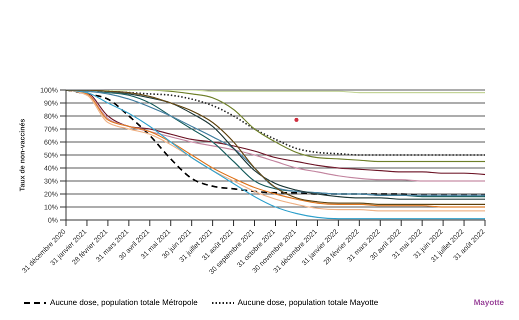 This screenshot has width=519, height=320. Describe the element at coordinates (489, 302) in the screenshot. I see `text: Mayotte` at that location.